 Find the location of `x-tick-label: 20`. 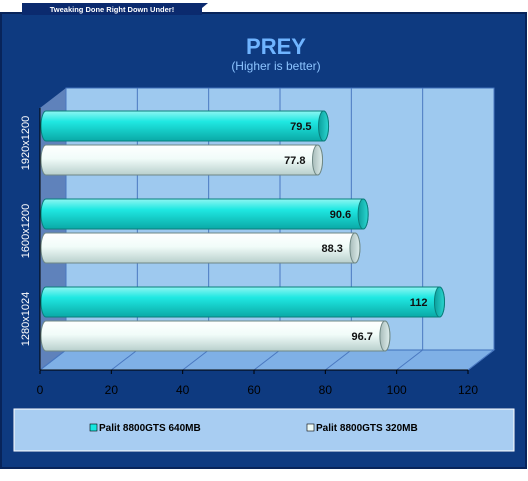

x-tick-label: 20 is located at coordinates (112, 390).